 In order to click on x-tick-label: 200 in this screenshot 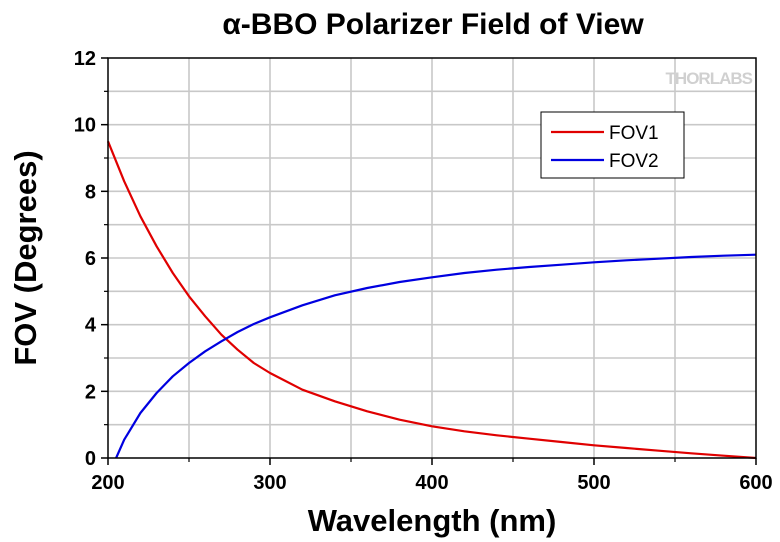, I will do `click(107, 483)`.